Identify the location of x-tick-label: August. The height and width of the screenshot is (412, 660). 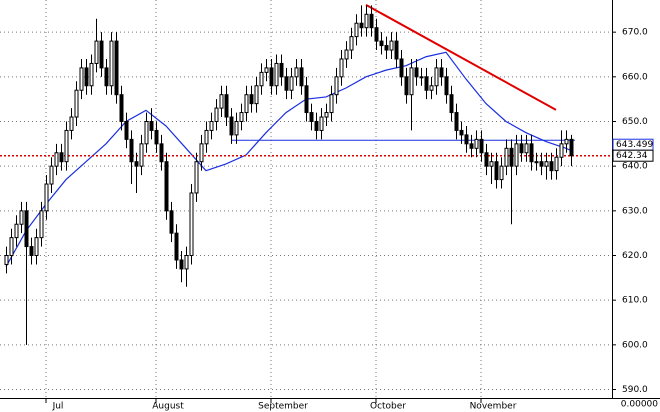
(168, 407).